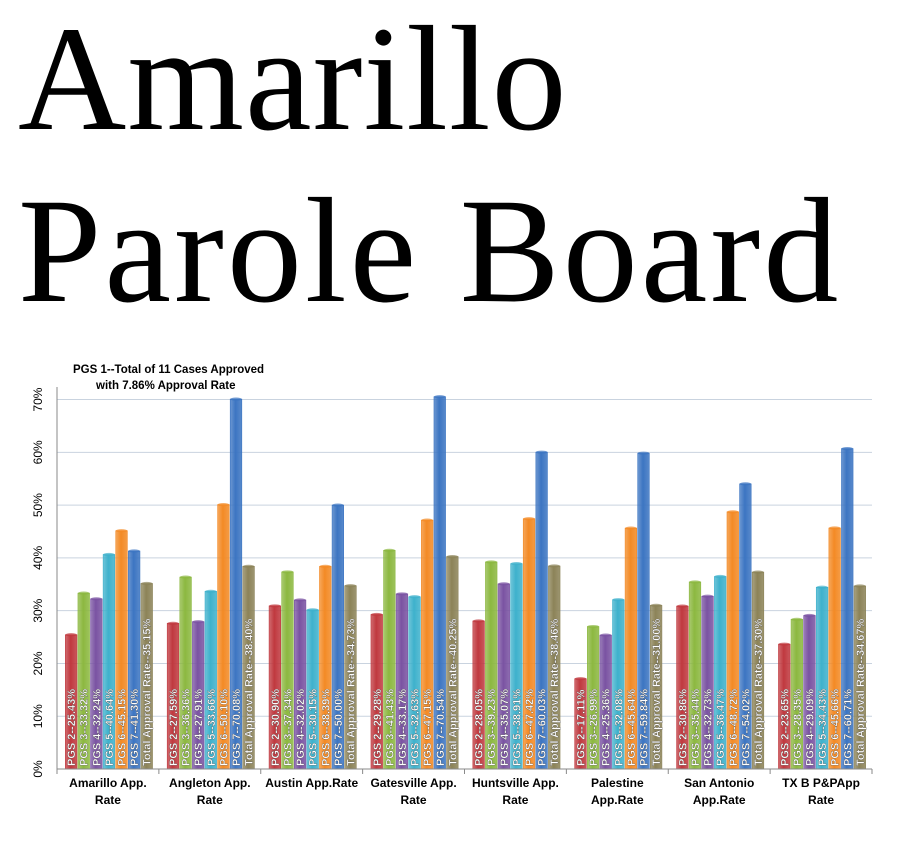 This screenshot has width=897, height=845. What do you see at coordinates (810, 727) in the screenshot?
I see `bar-data-label: PGS 4--29.09%` at bounding box center [810, 727].